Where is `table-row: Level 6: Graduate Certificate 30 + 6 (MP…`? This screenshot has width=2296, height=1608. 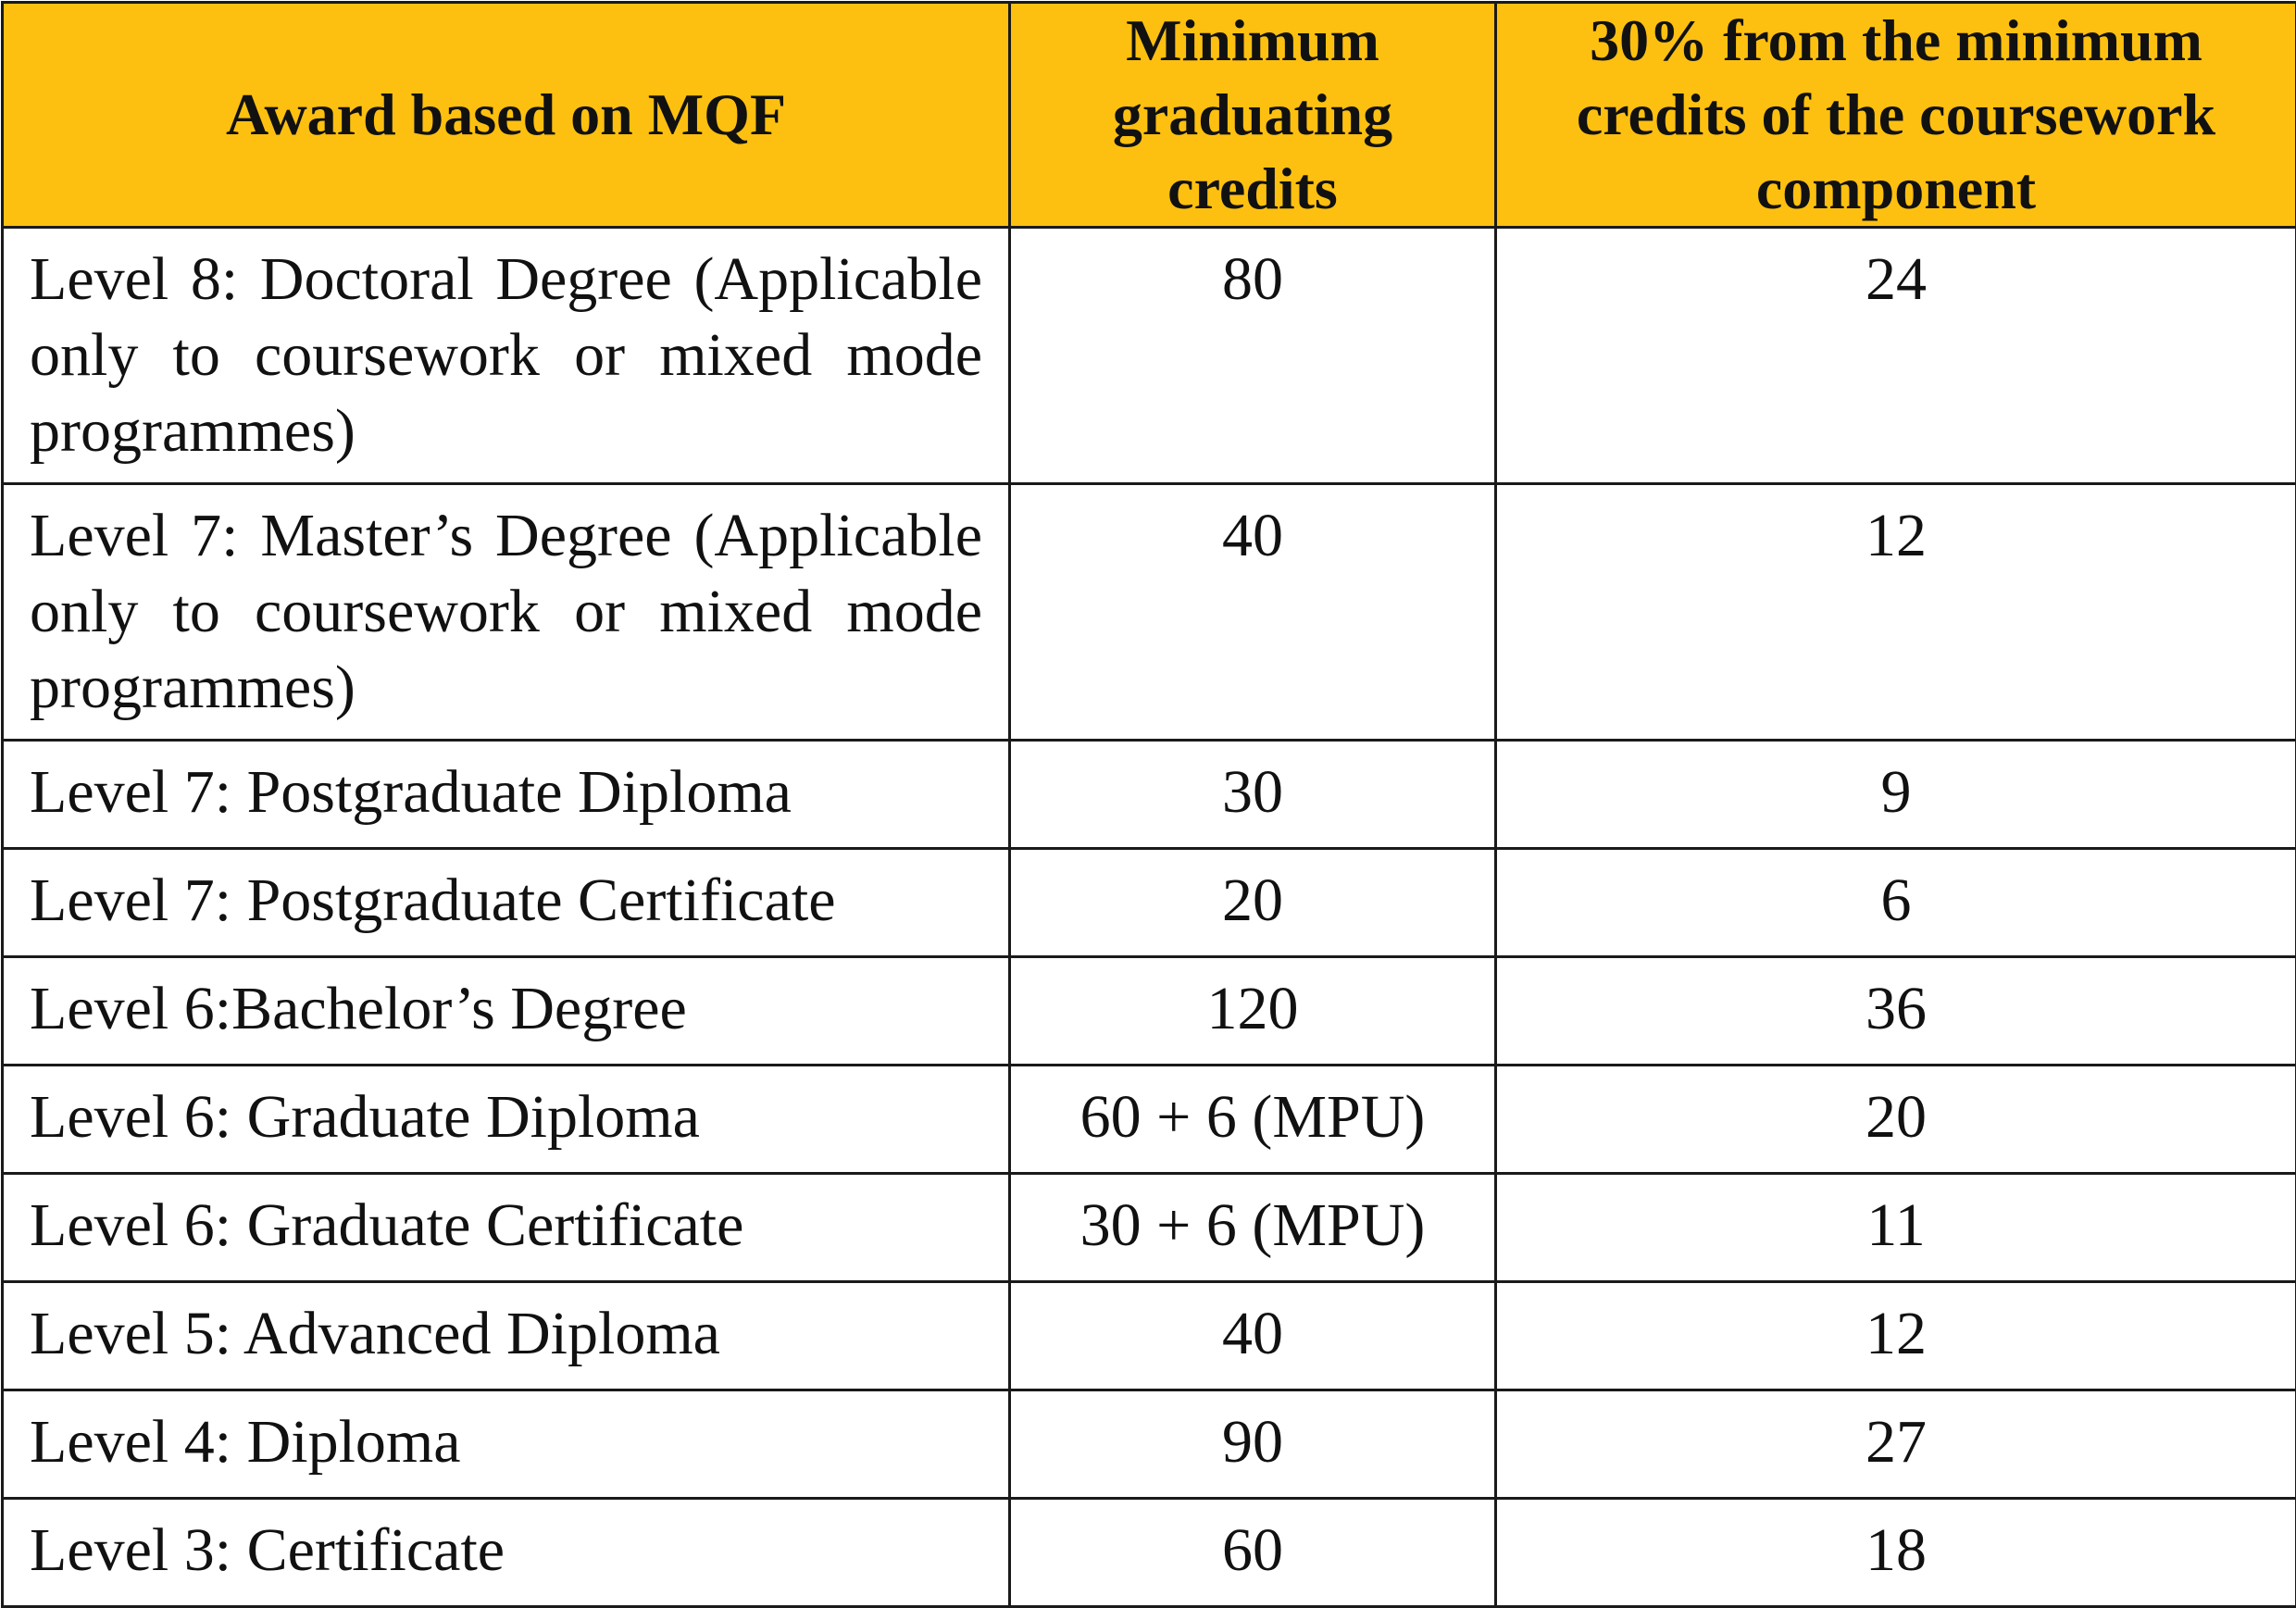 table-row: Level 6: Graduate Certificate 30 + 6 (MP… is located at coordinates (1149, 1228).